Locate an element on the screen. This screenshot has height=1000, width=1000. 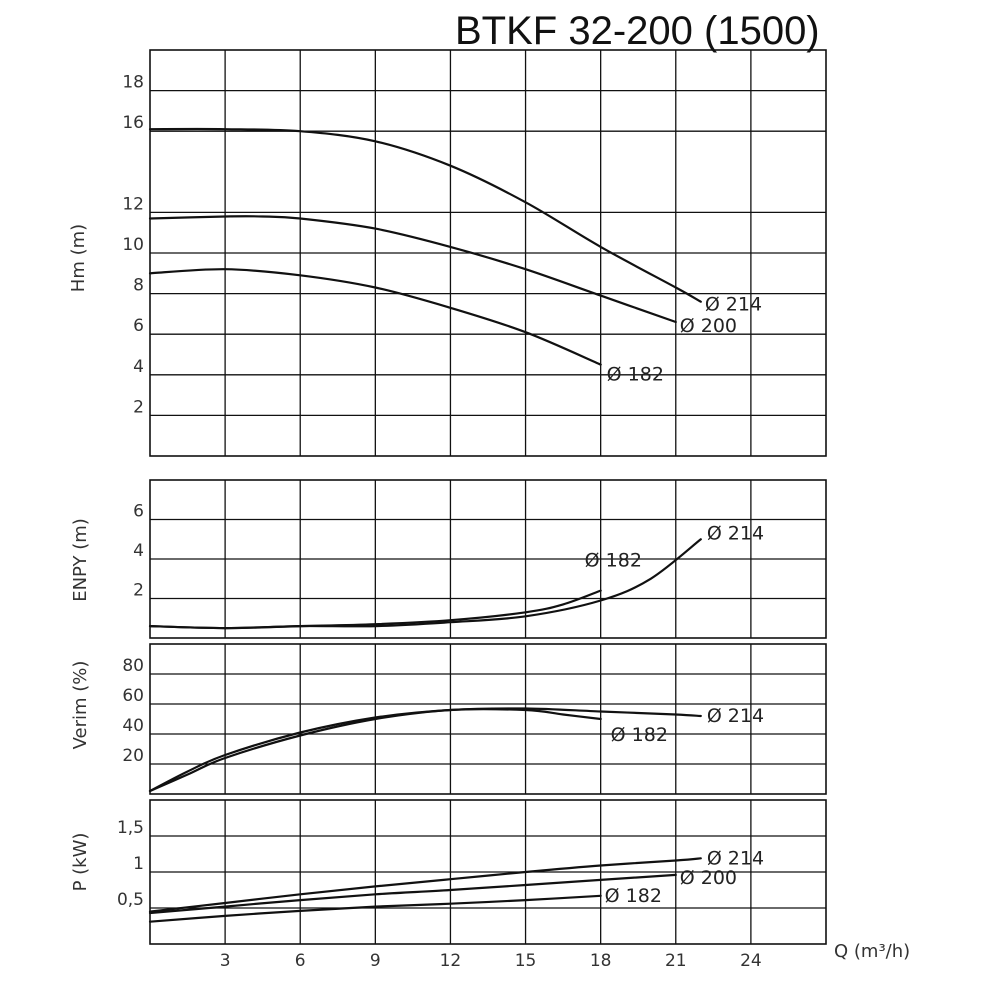
y-tick-label: 1 is located at coordinates (138, 864).